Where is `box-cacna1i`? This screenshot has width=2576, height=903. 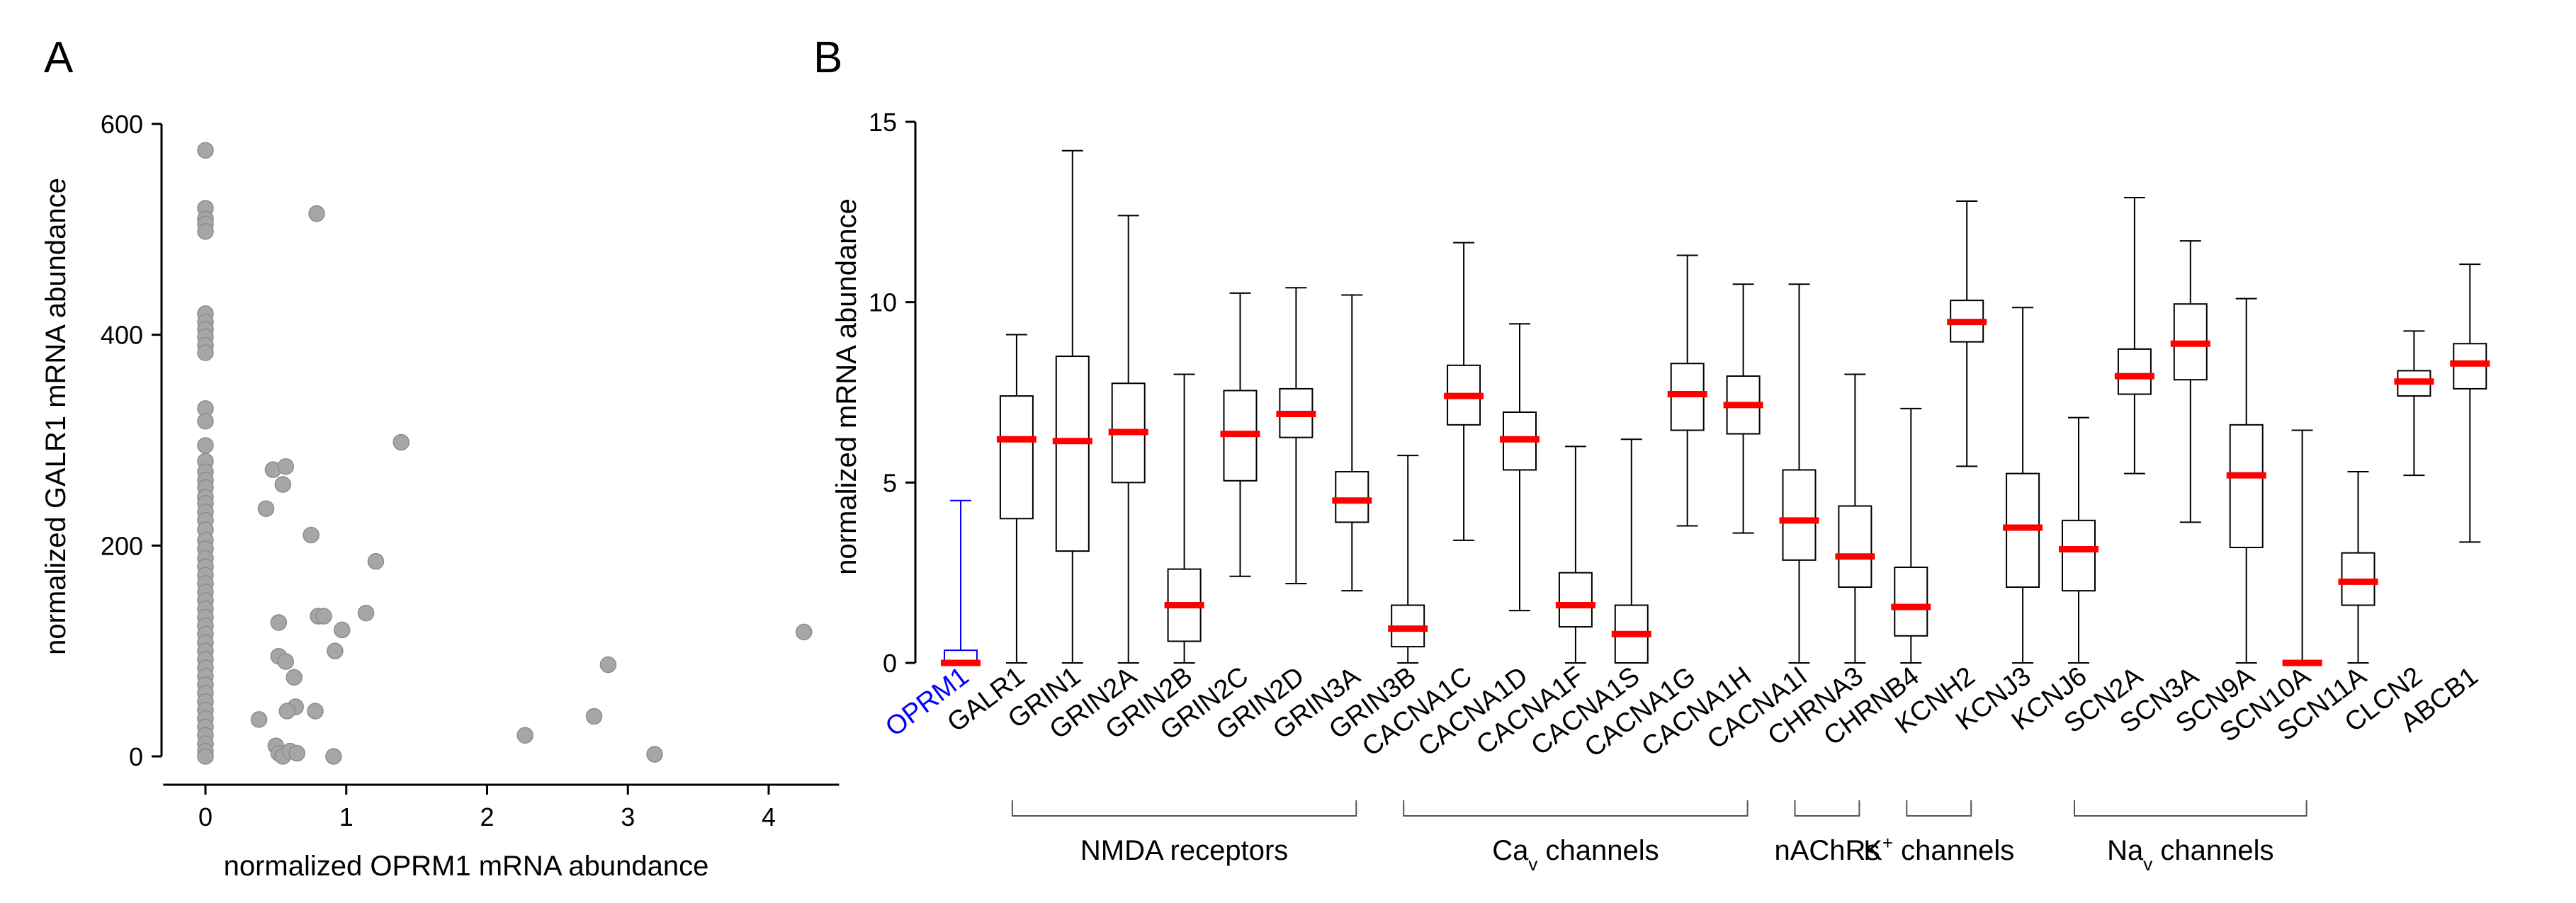 box-cacna1i is located at coordinates (1799, 473).